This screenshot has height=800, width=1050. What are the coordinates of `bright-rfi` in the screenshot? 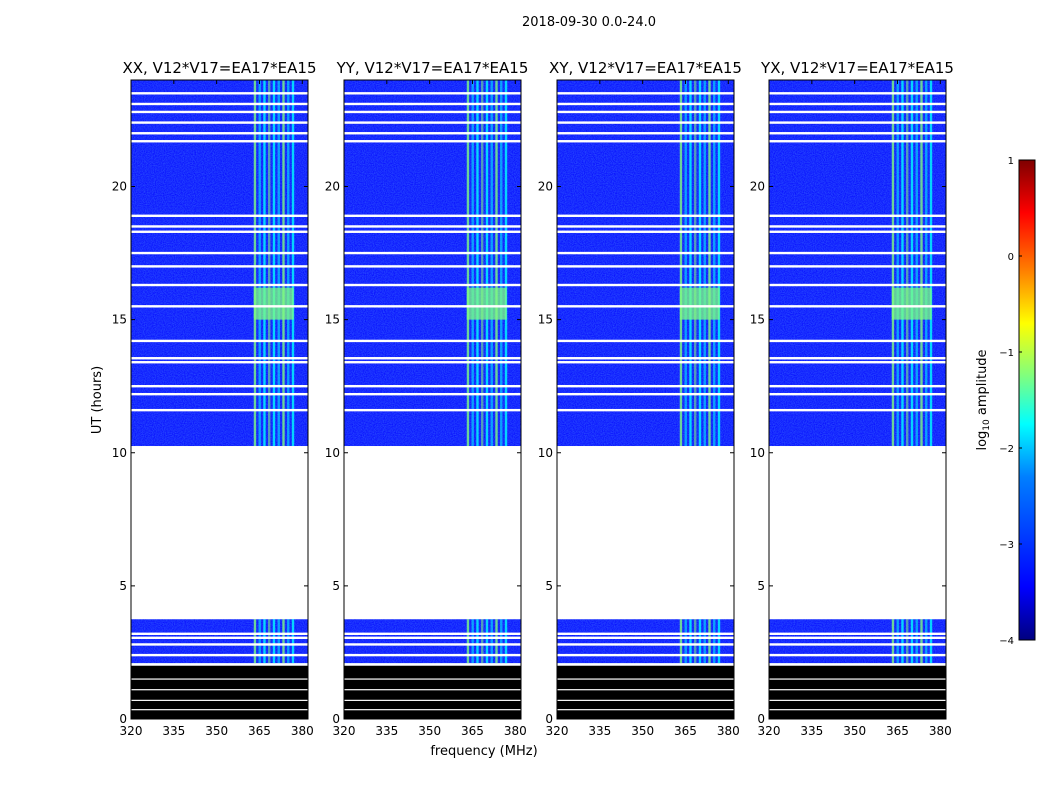 It's located at (911, 303).